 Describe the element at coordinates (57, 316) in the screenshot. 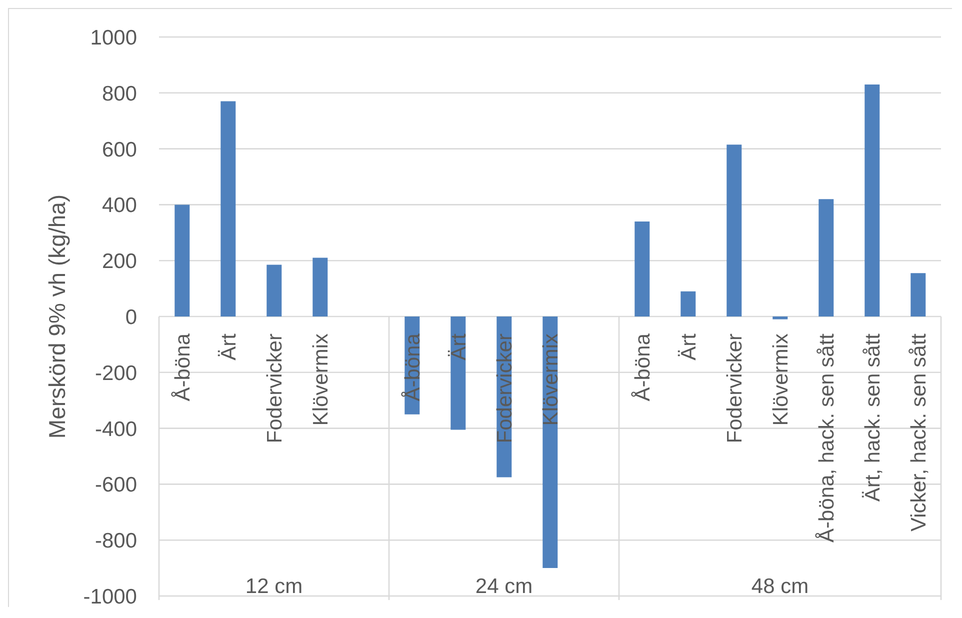

I see `y-axis-title: Merskörd 9% vh (kg/ha)` at that location.